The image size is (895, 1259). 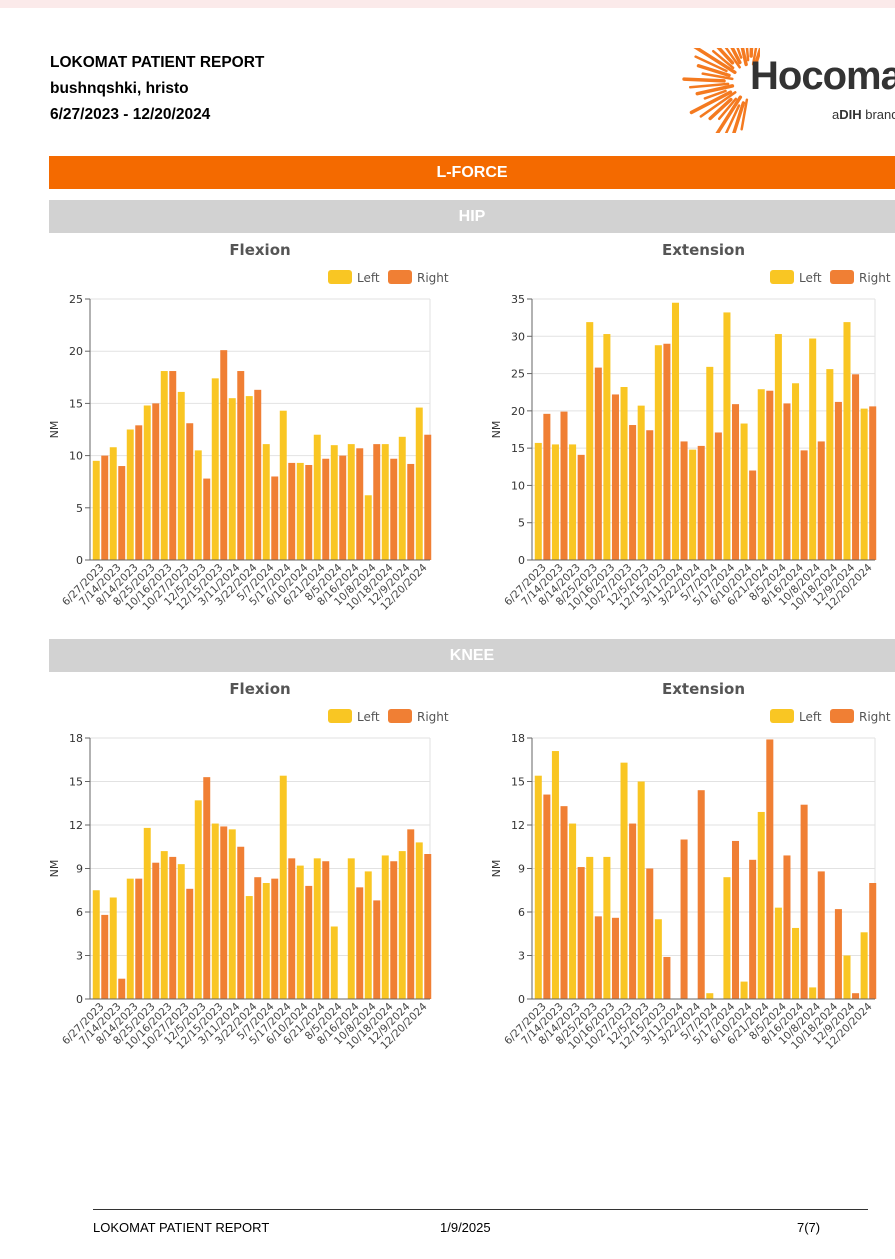 What do you see at coordinates (703, 689) in the screenshot?
I see `chart-title: Extension` at bounding box center [703, 689].